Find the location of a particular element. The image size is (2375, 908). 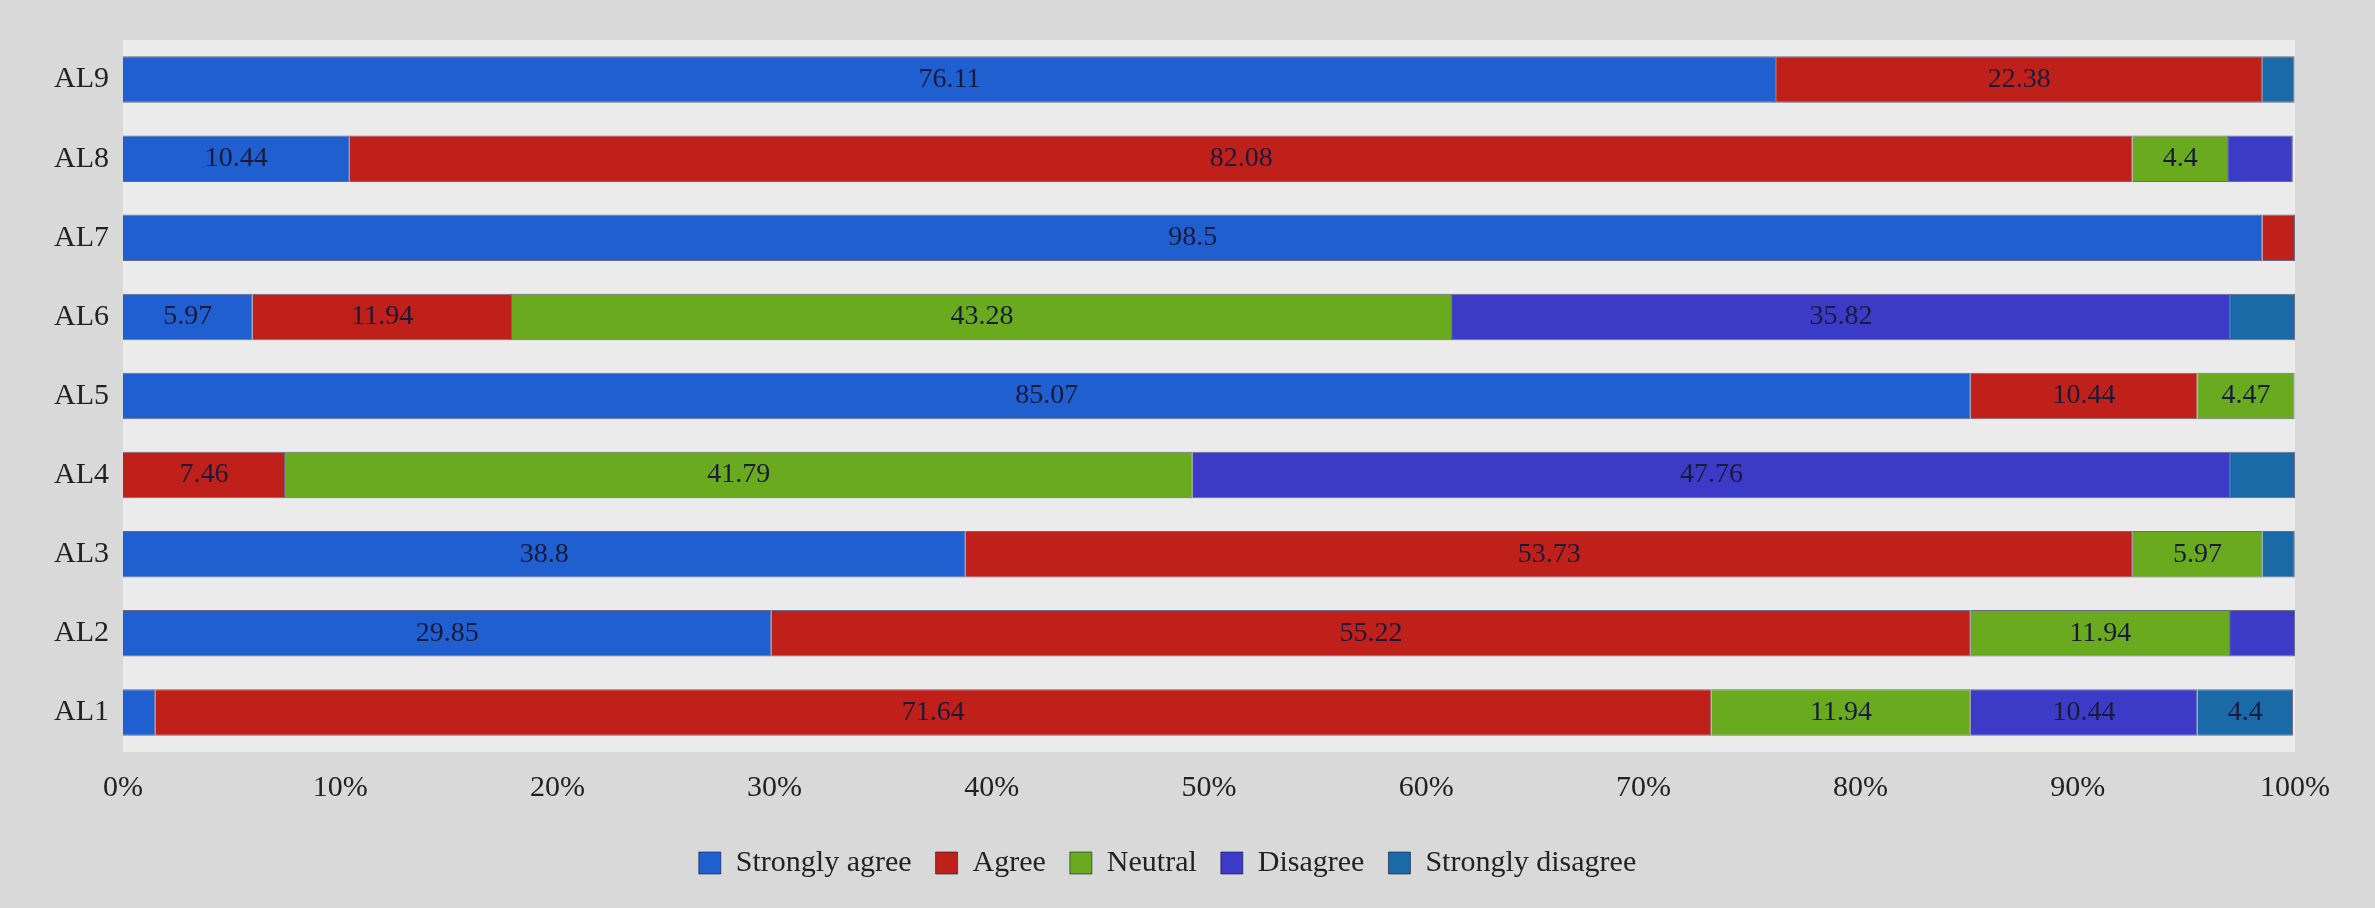

y-tick-label: AL9 is located at coordinates (81, 77).